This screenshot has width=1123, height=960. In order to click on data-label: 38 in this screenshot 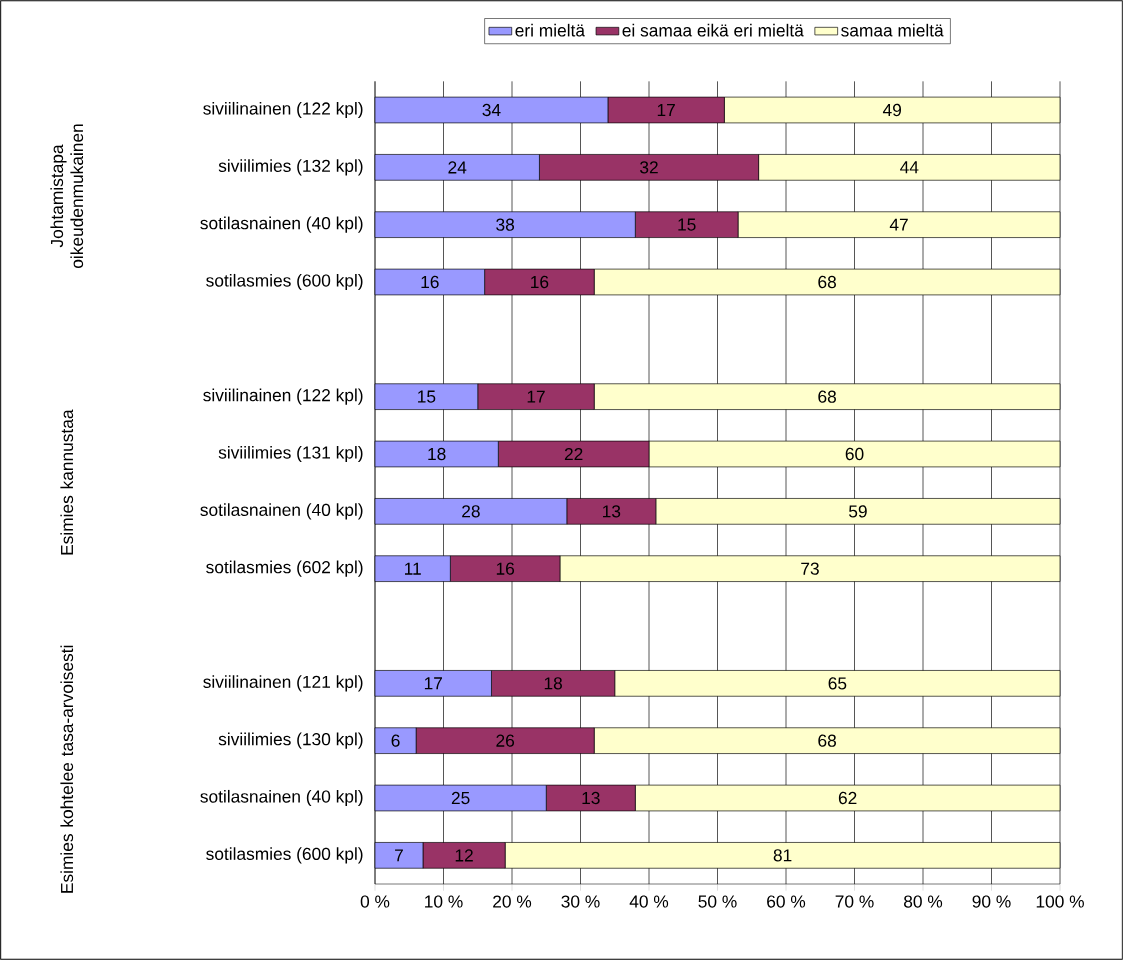, I will do `click(505, 224)`.